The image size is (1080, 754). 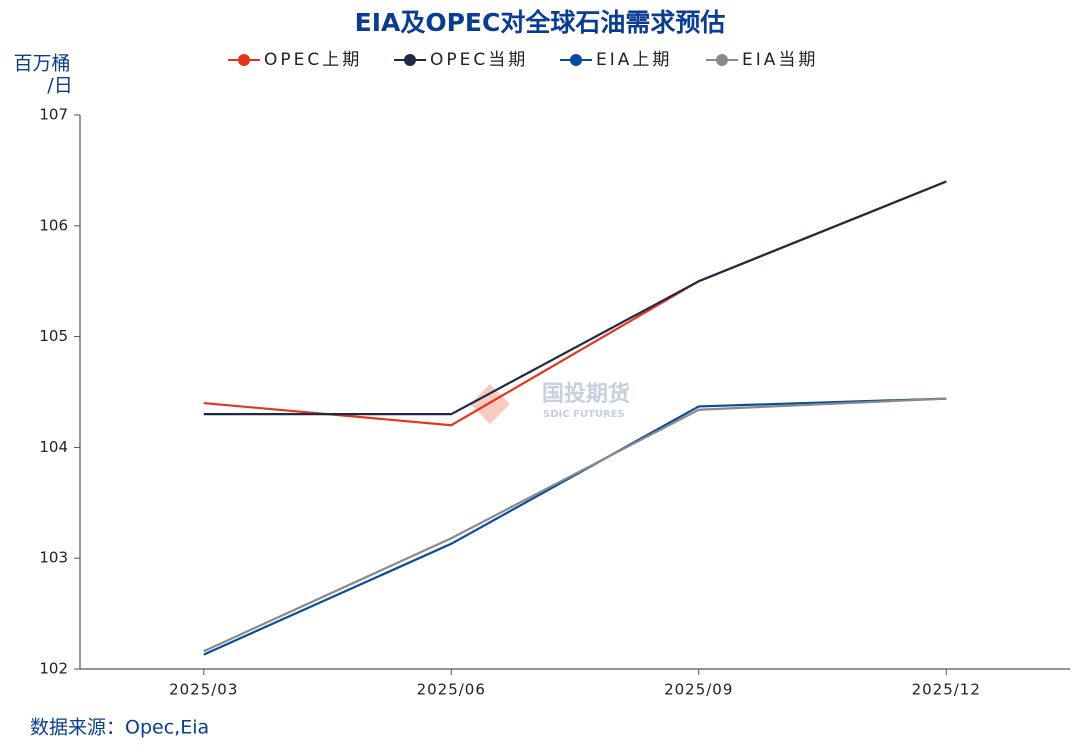 What do you see at coordinates (53, 336) in the screenshot?
I see `y-tick-label: 105` at bounding box center [53, 336].